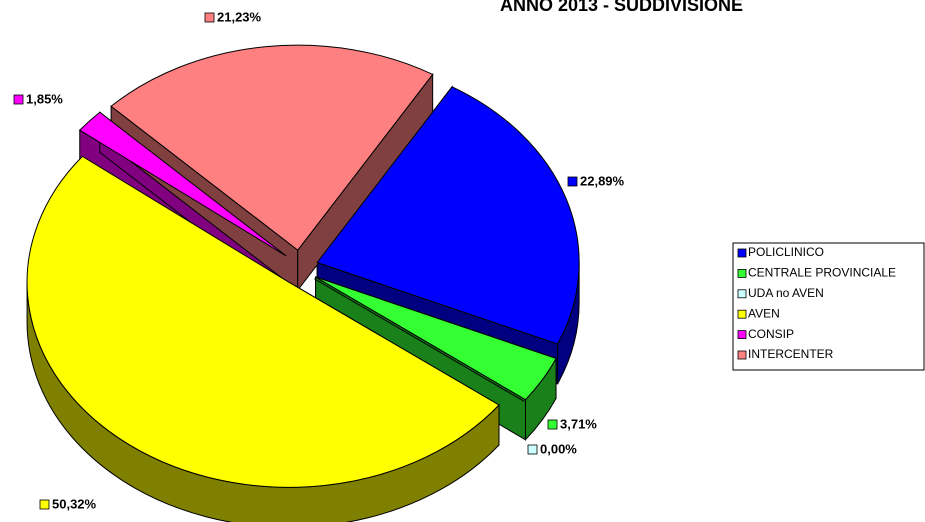  What do you see at coordinates (558, 448) in the screenshot?
I see `data-label: 0,00%` at bounding box center [558, 448].